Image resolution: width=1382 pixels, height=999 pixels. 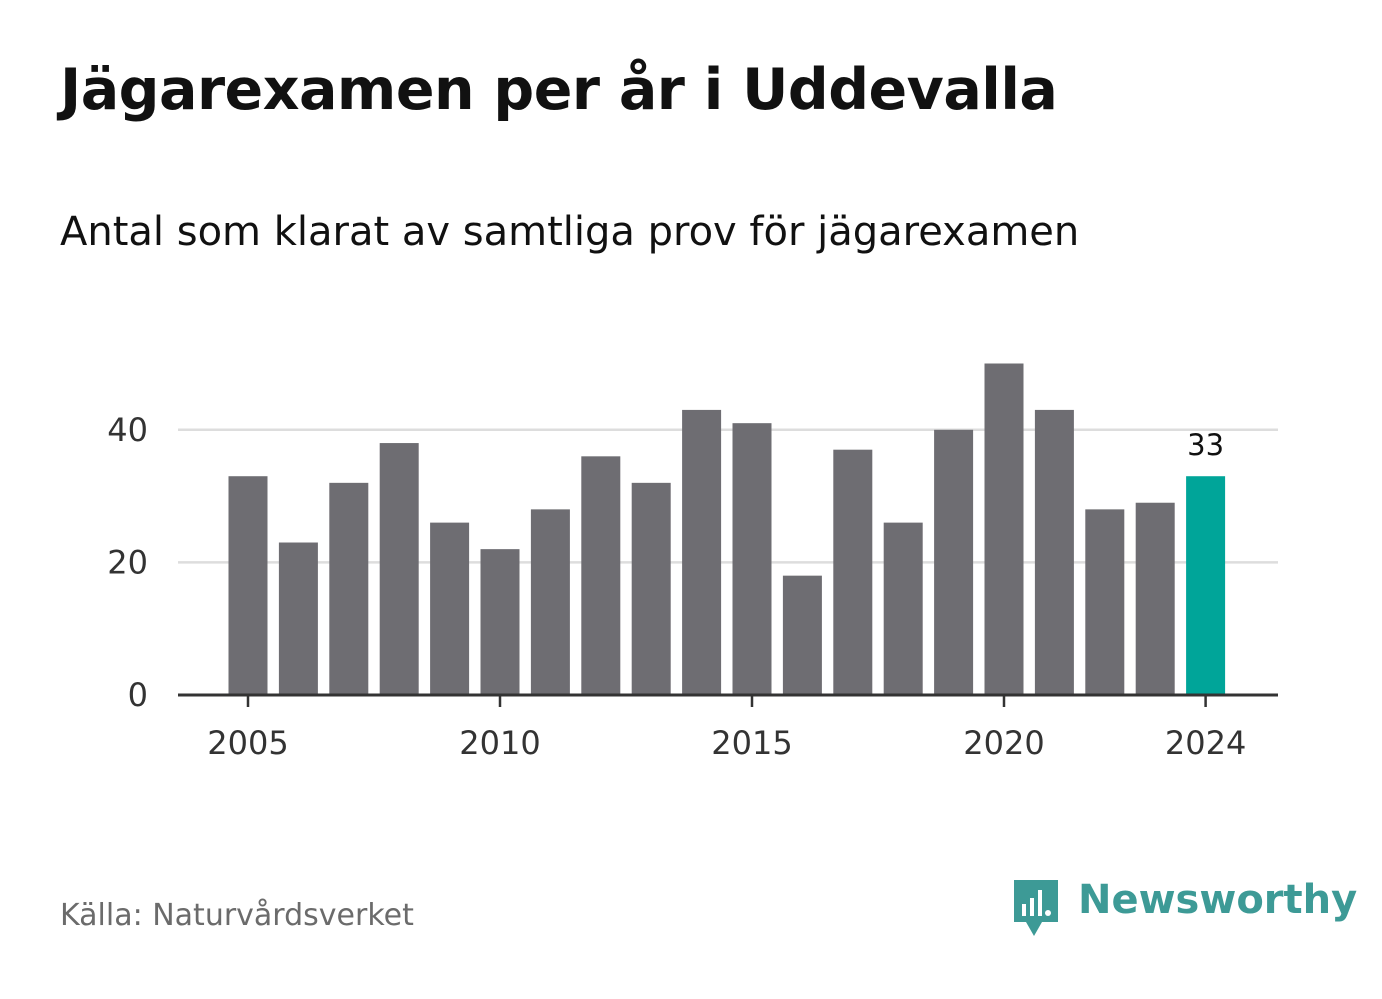 What do you see at coordinates (550, 602) in the screenshot?
I see `bar-2011` at bounding box center [550, 602].